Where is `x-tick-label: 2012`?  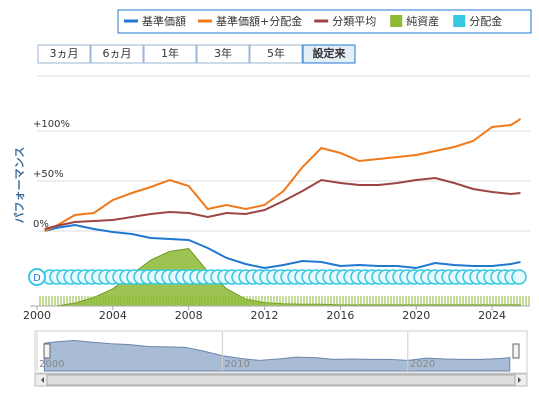
x-tick-label: 2012 is located at coordinates (265, 315).